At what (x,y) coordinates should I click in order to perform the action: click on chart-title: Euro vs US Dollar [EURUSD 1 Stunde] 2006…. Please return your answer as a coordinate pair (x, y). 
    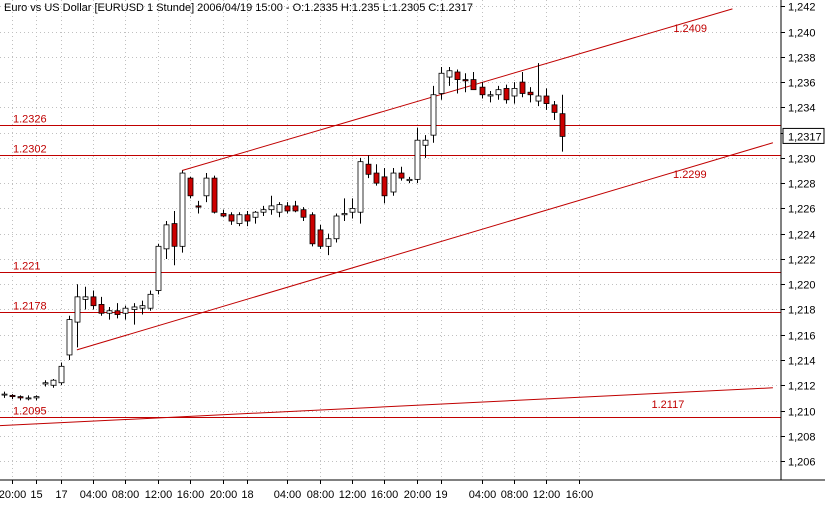
    Looking at the image, I should click on (238, 8).